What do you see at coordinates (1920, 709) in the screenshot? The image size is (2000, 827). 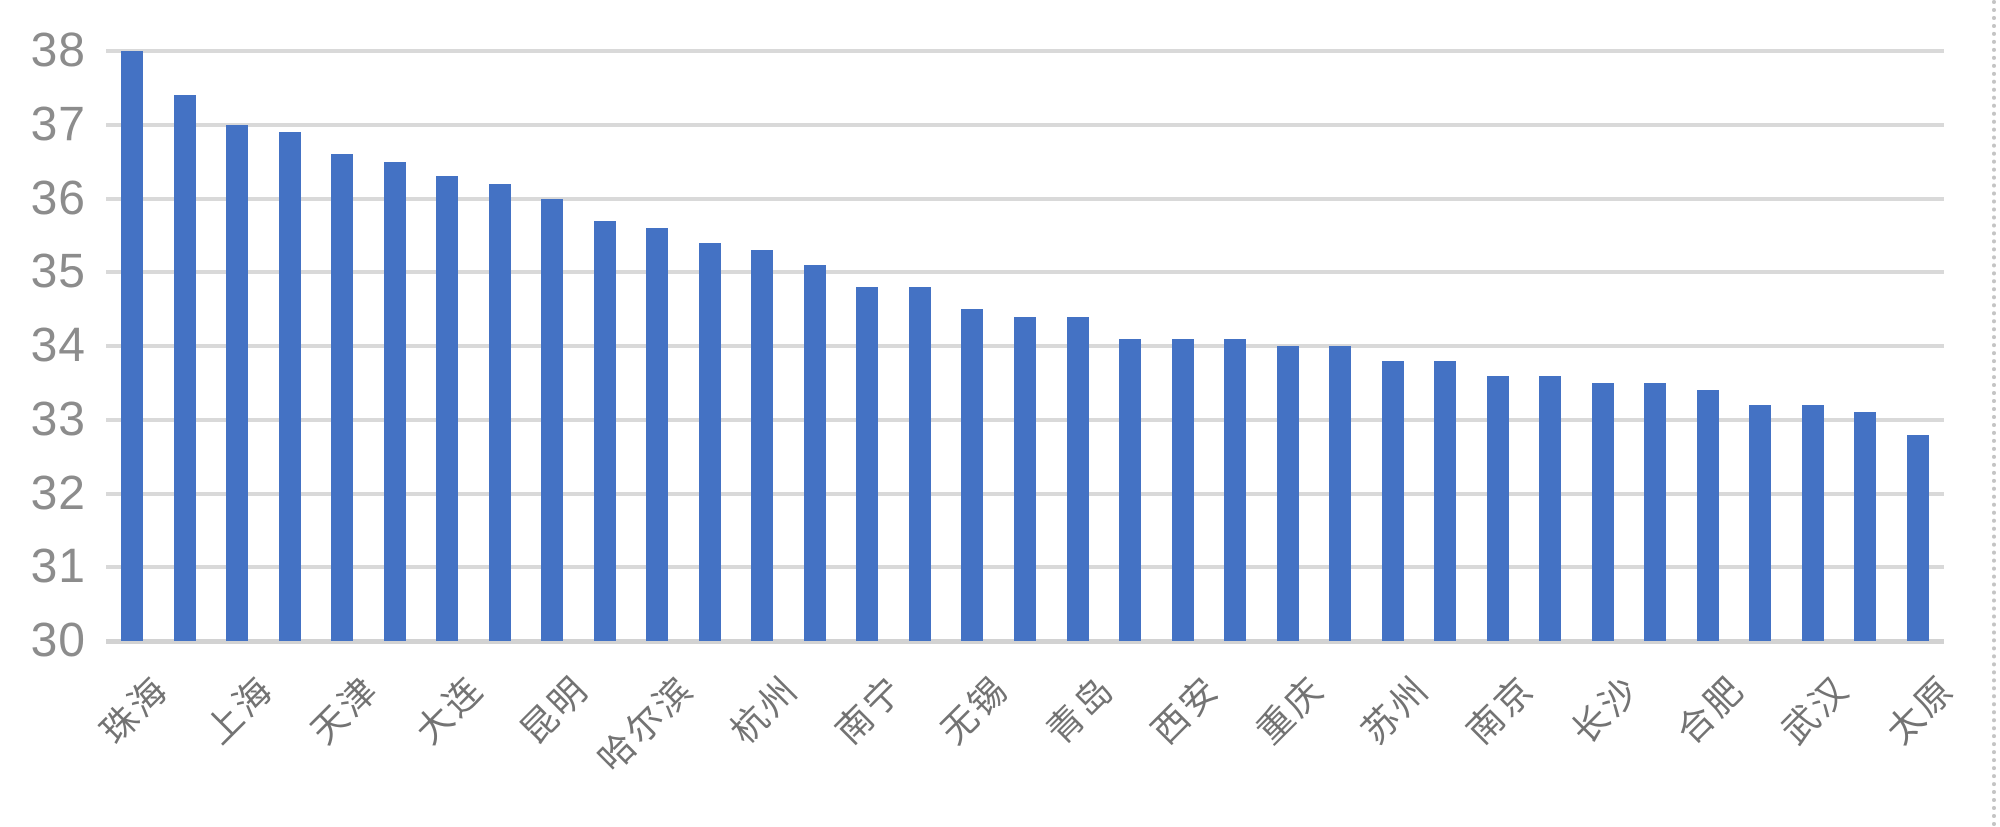 I see `x-axis-category-label: 太原` at bounding box center [1920, 709].